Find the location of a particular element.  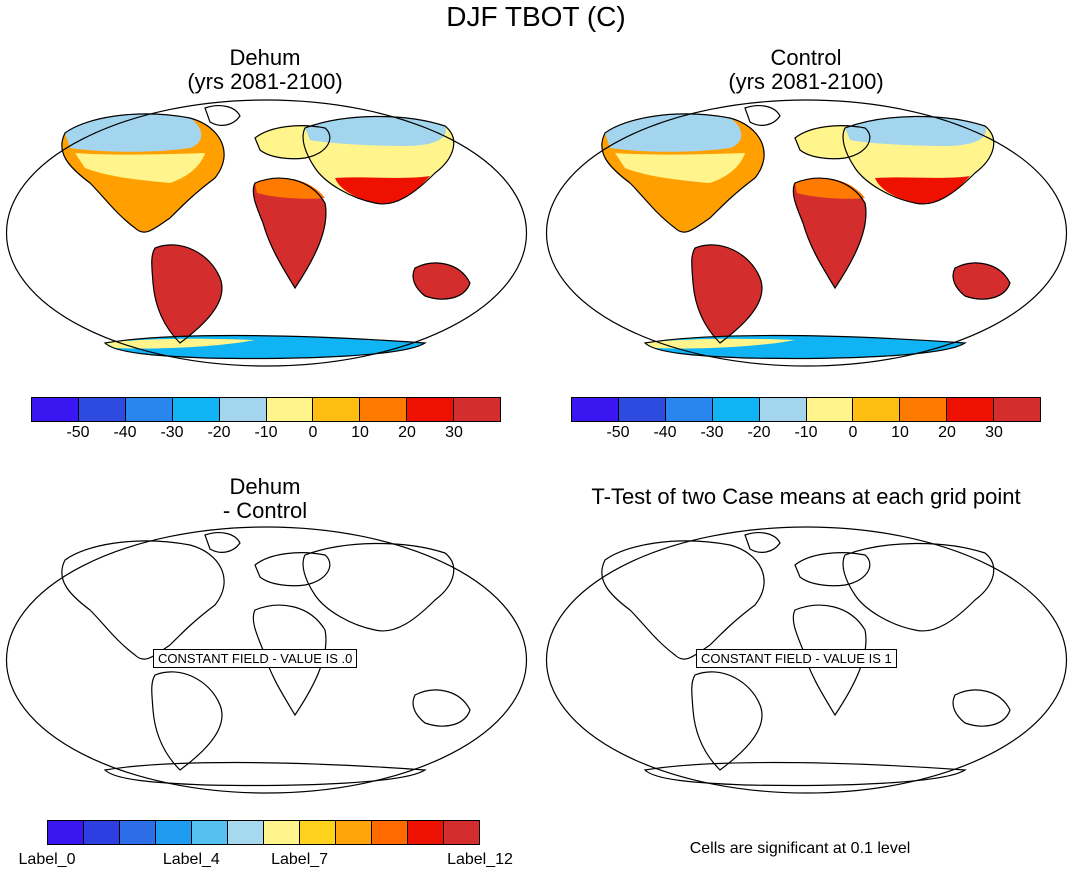

colorbar-label: Label_4 is located at coordinates (191, 859).